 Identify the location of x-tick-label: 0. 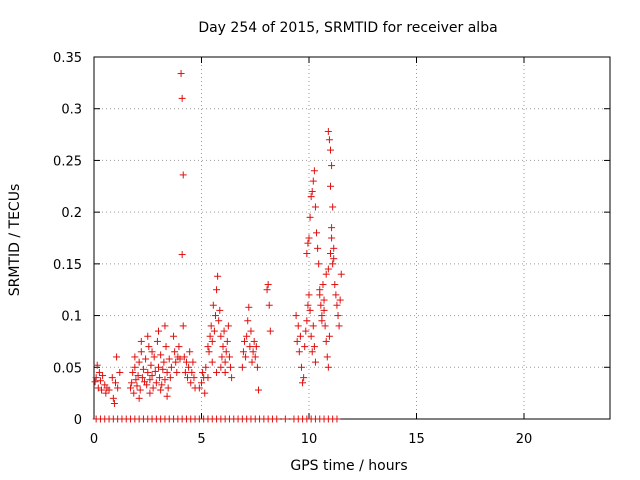
(94, 439).